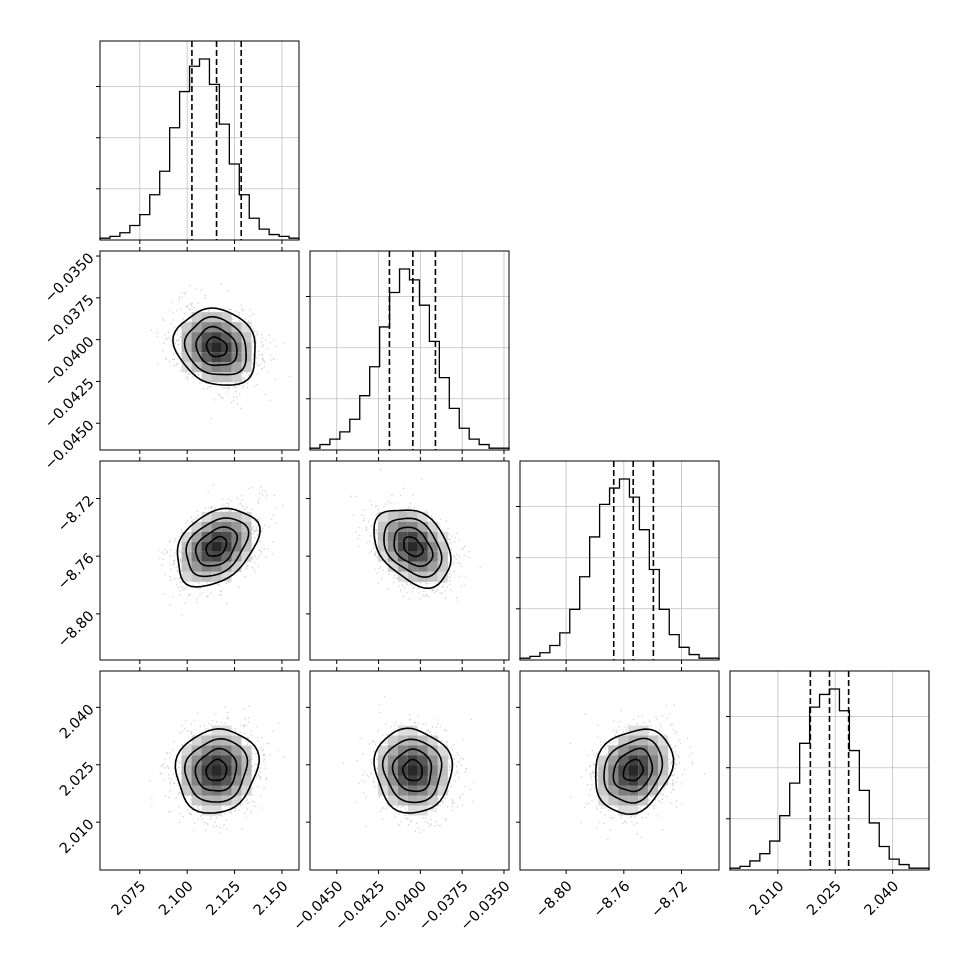 This screenshot has width=970, height=970. I want to click on x-tick-label: 2.125, so click(224, 898).